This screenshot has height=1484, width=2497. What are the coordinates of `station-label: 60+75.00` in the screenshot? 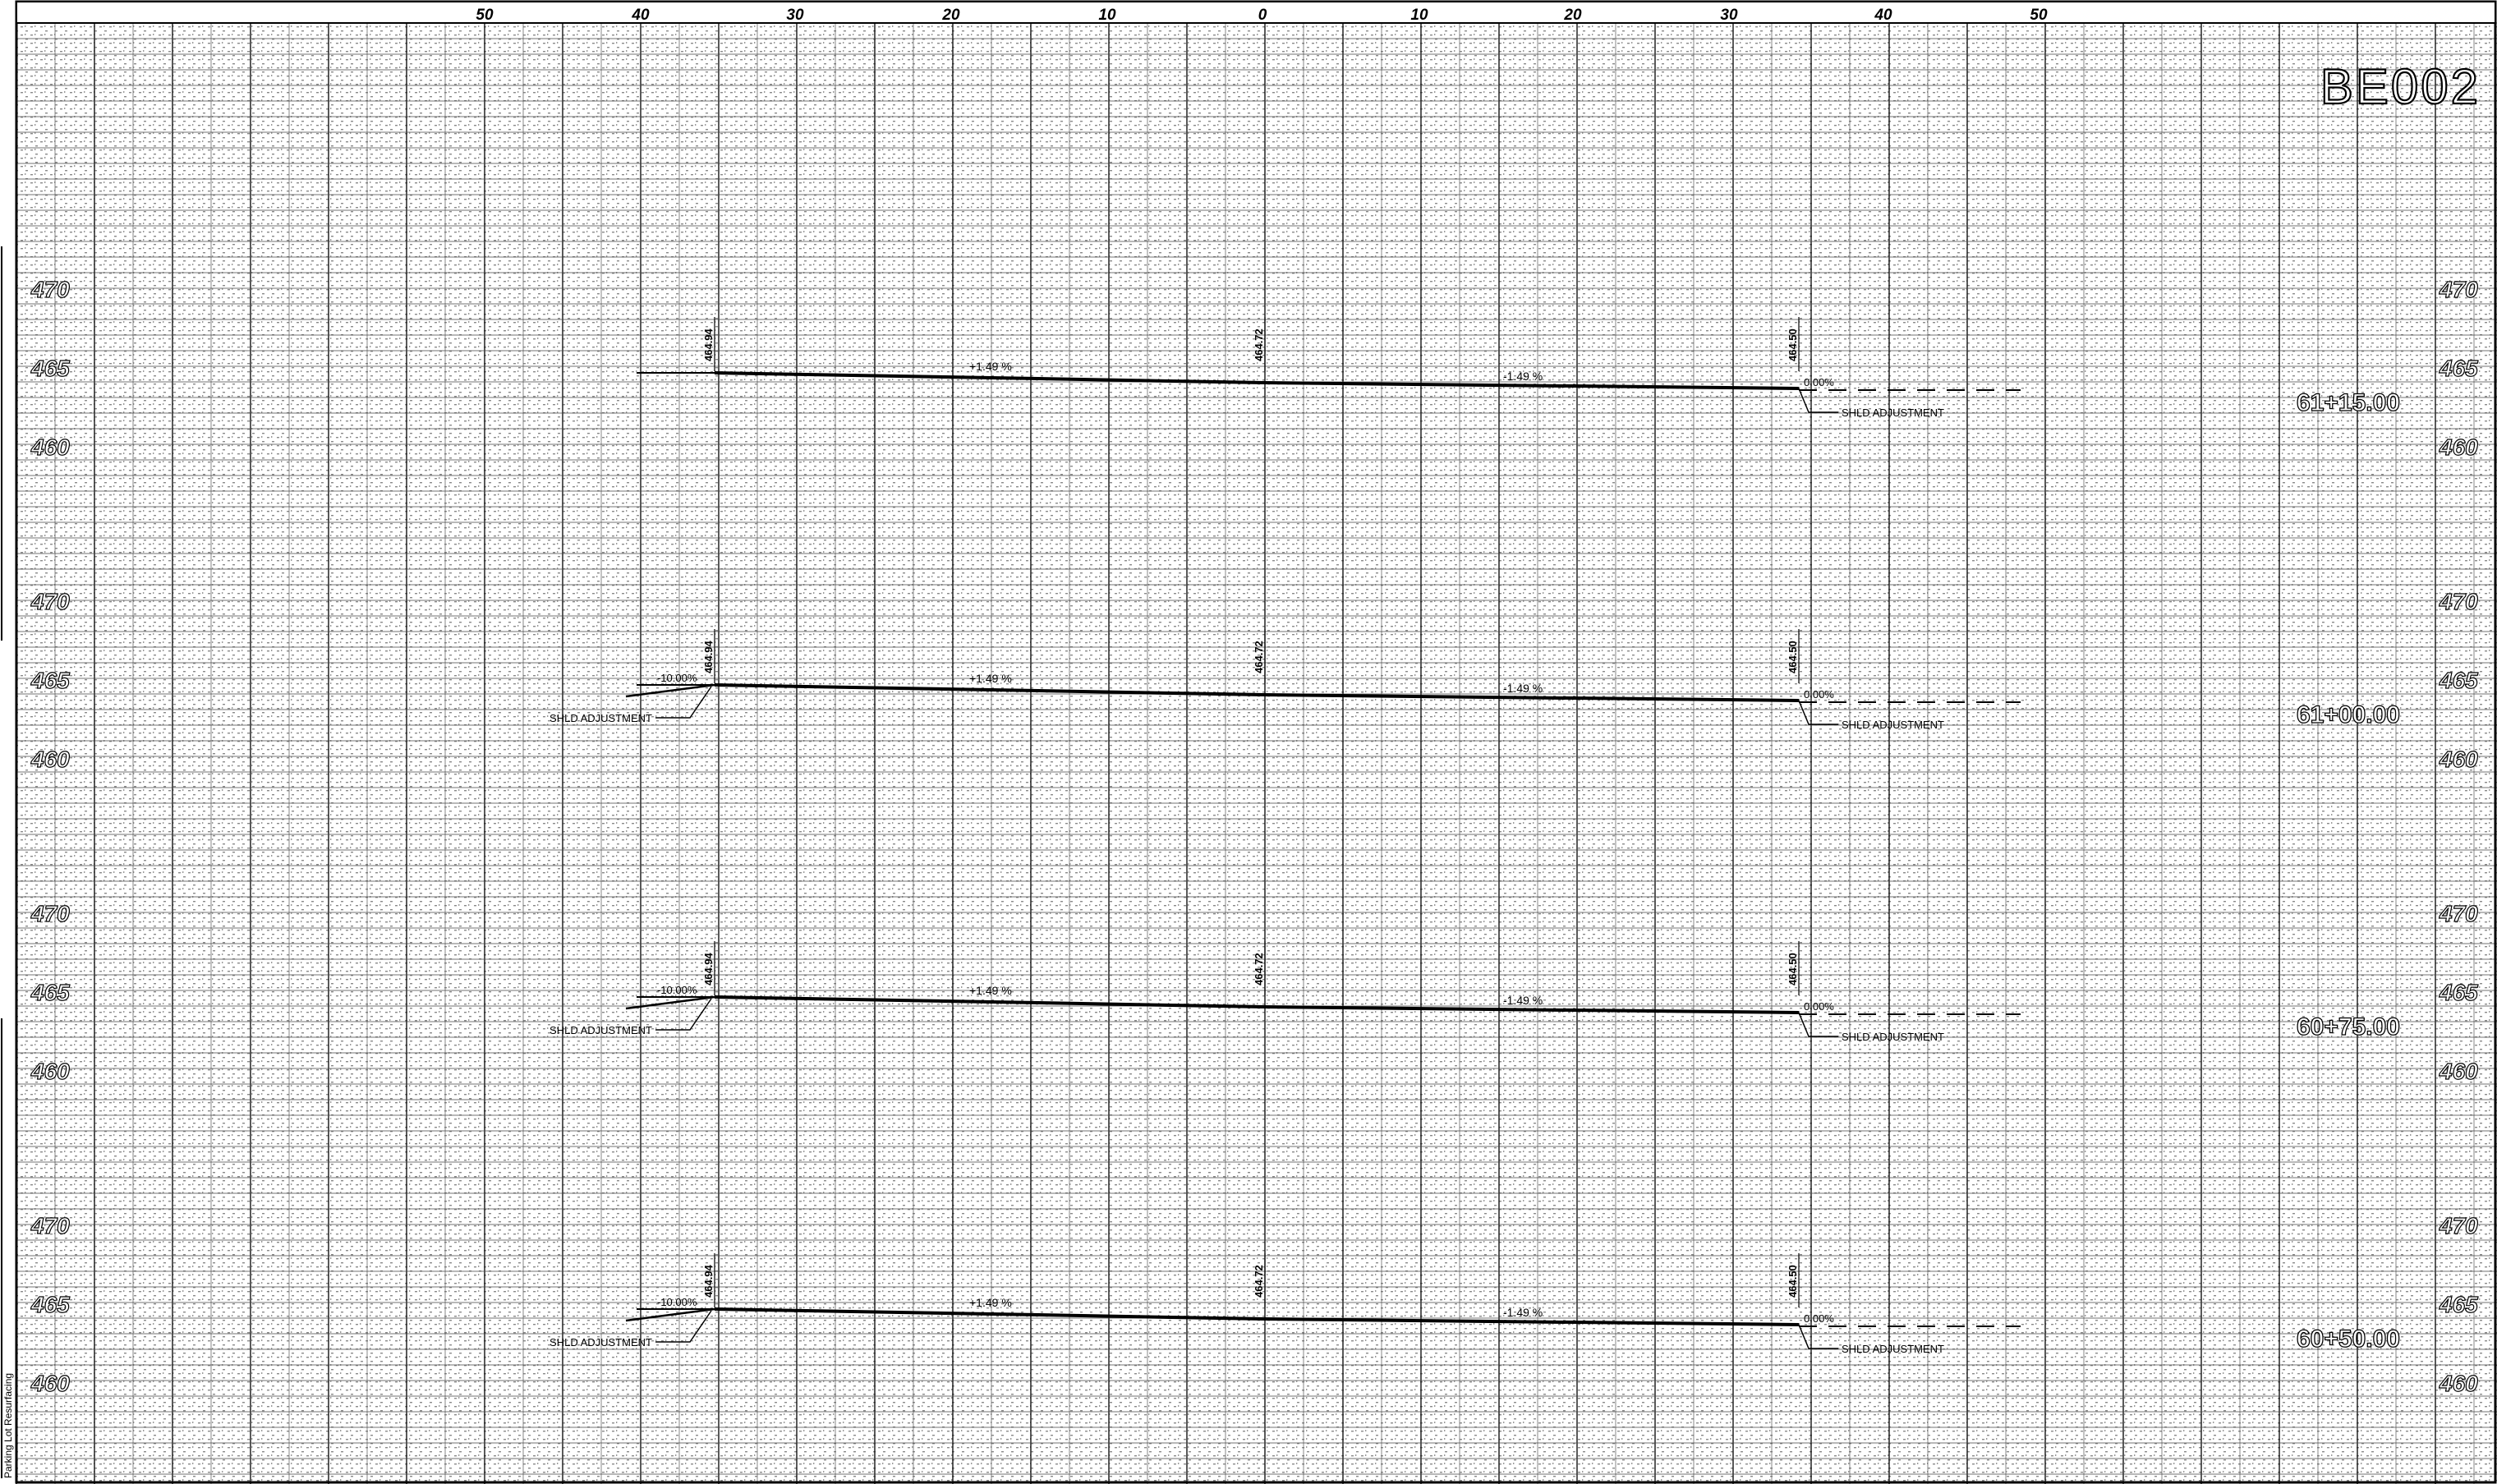 It's located at (2348, 1027).